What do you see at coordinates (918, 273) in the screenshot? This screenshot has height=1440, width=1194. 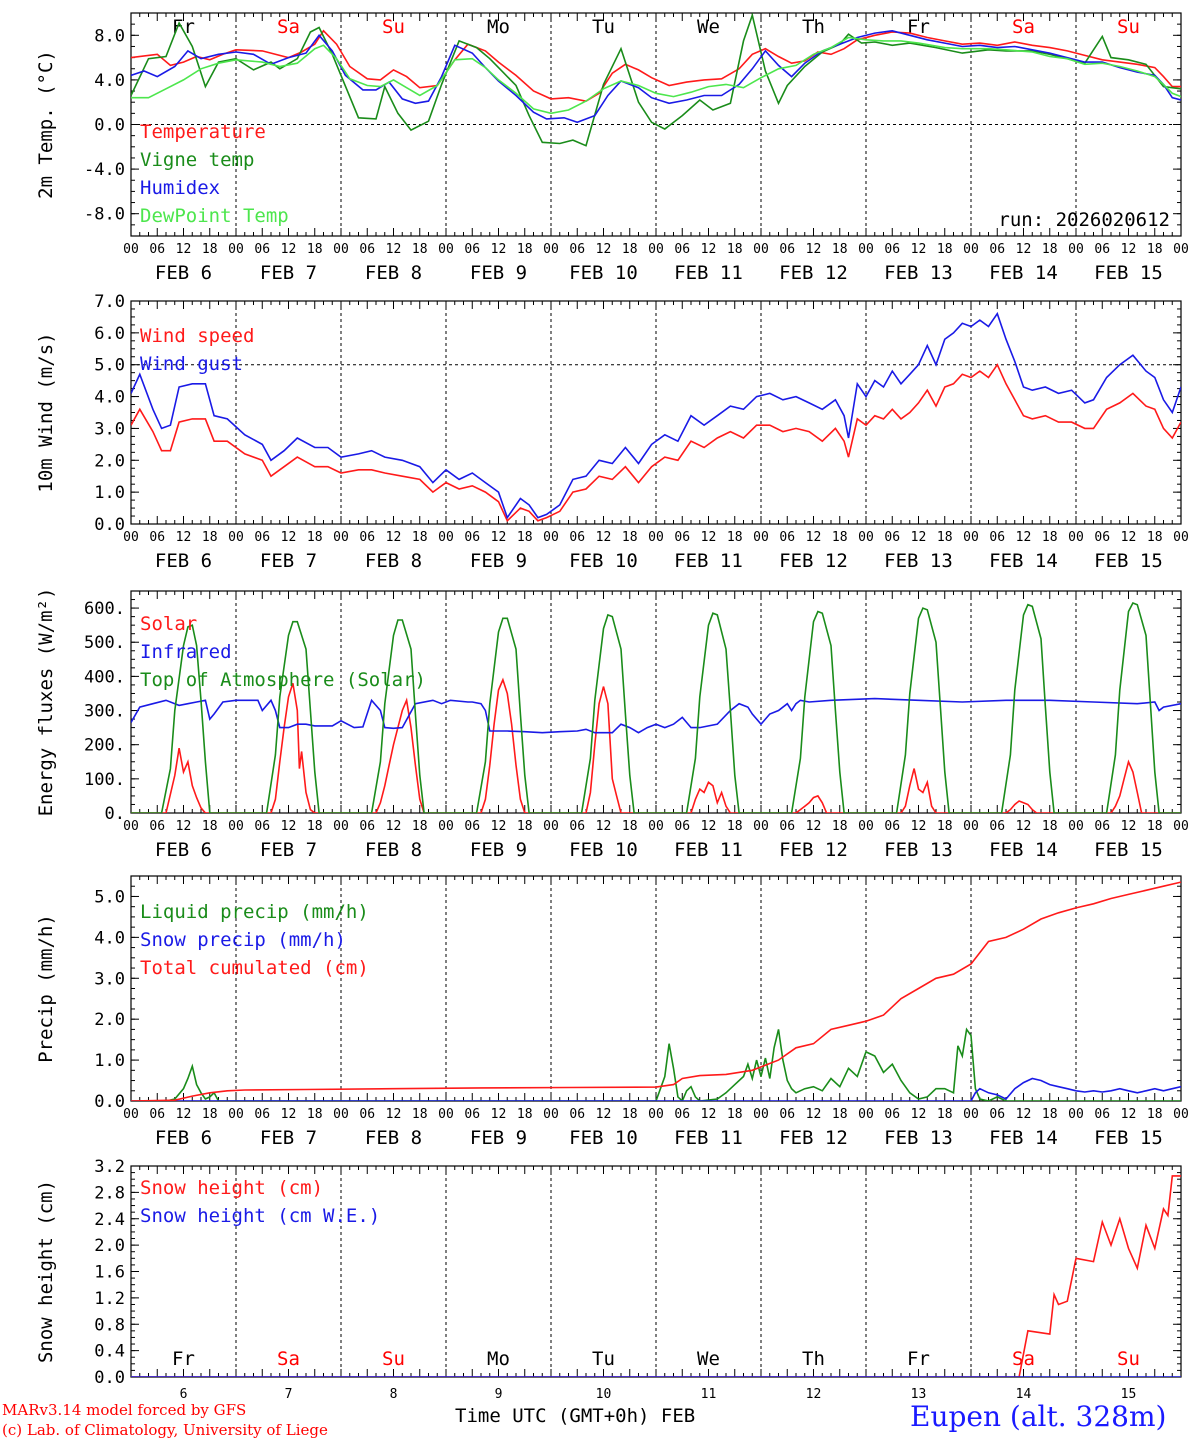 I see `date-label: FEB 13` at bounding box center [918, 273].